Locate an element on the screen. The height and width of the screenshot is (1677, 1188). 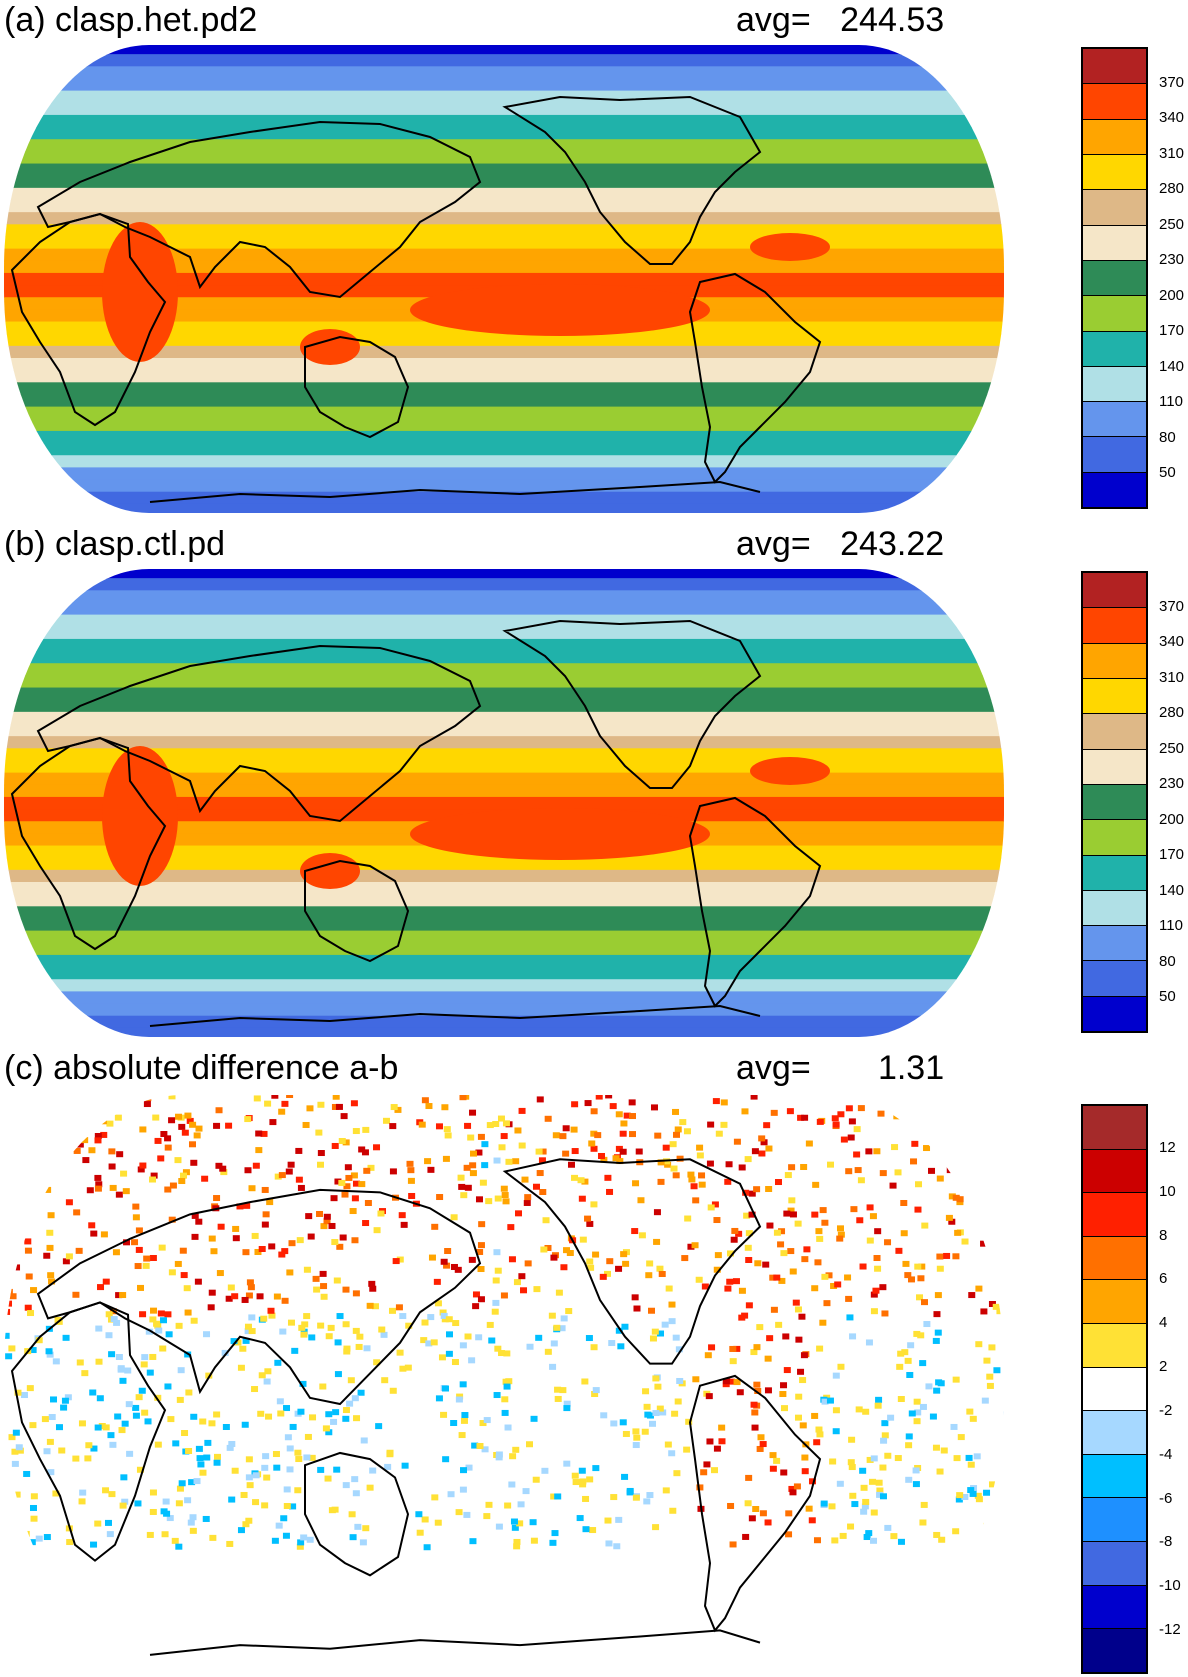
coast-eurasia is located at coordinates (259, 1297).